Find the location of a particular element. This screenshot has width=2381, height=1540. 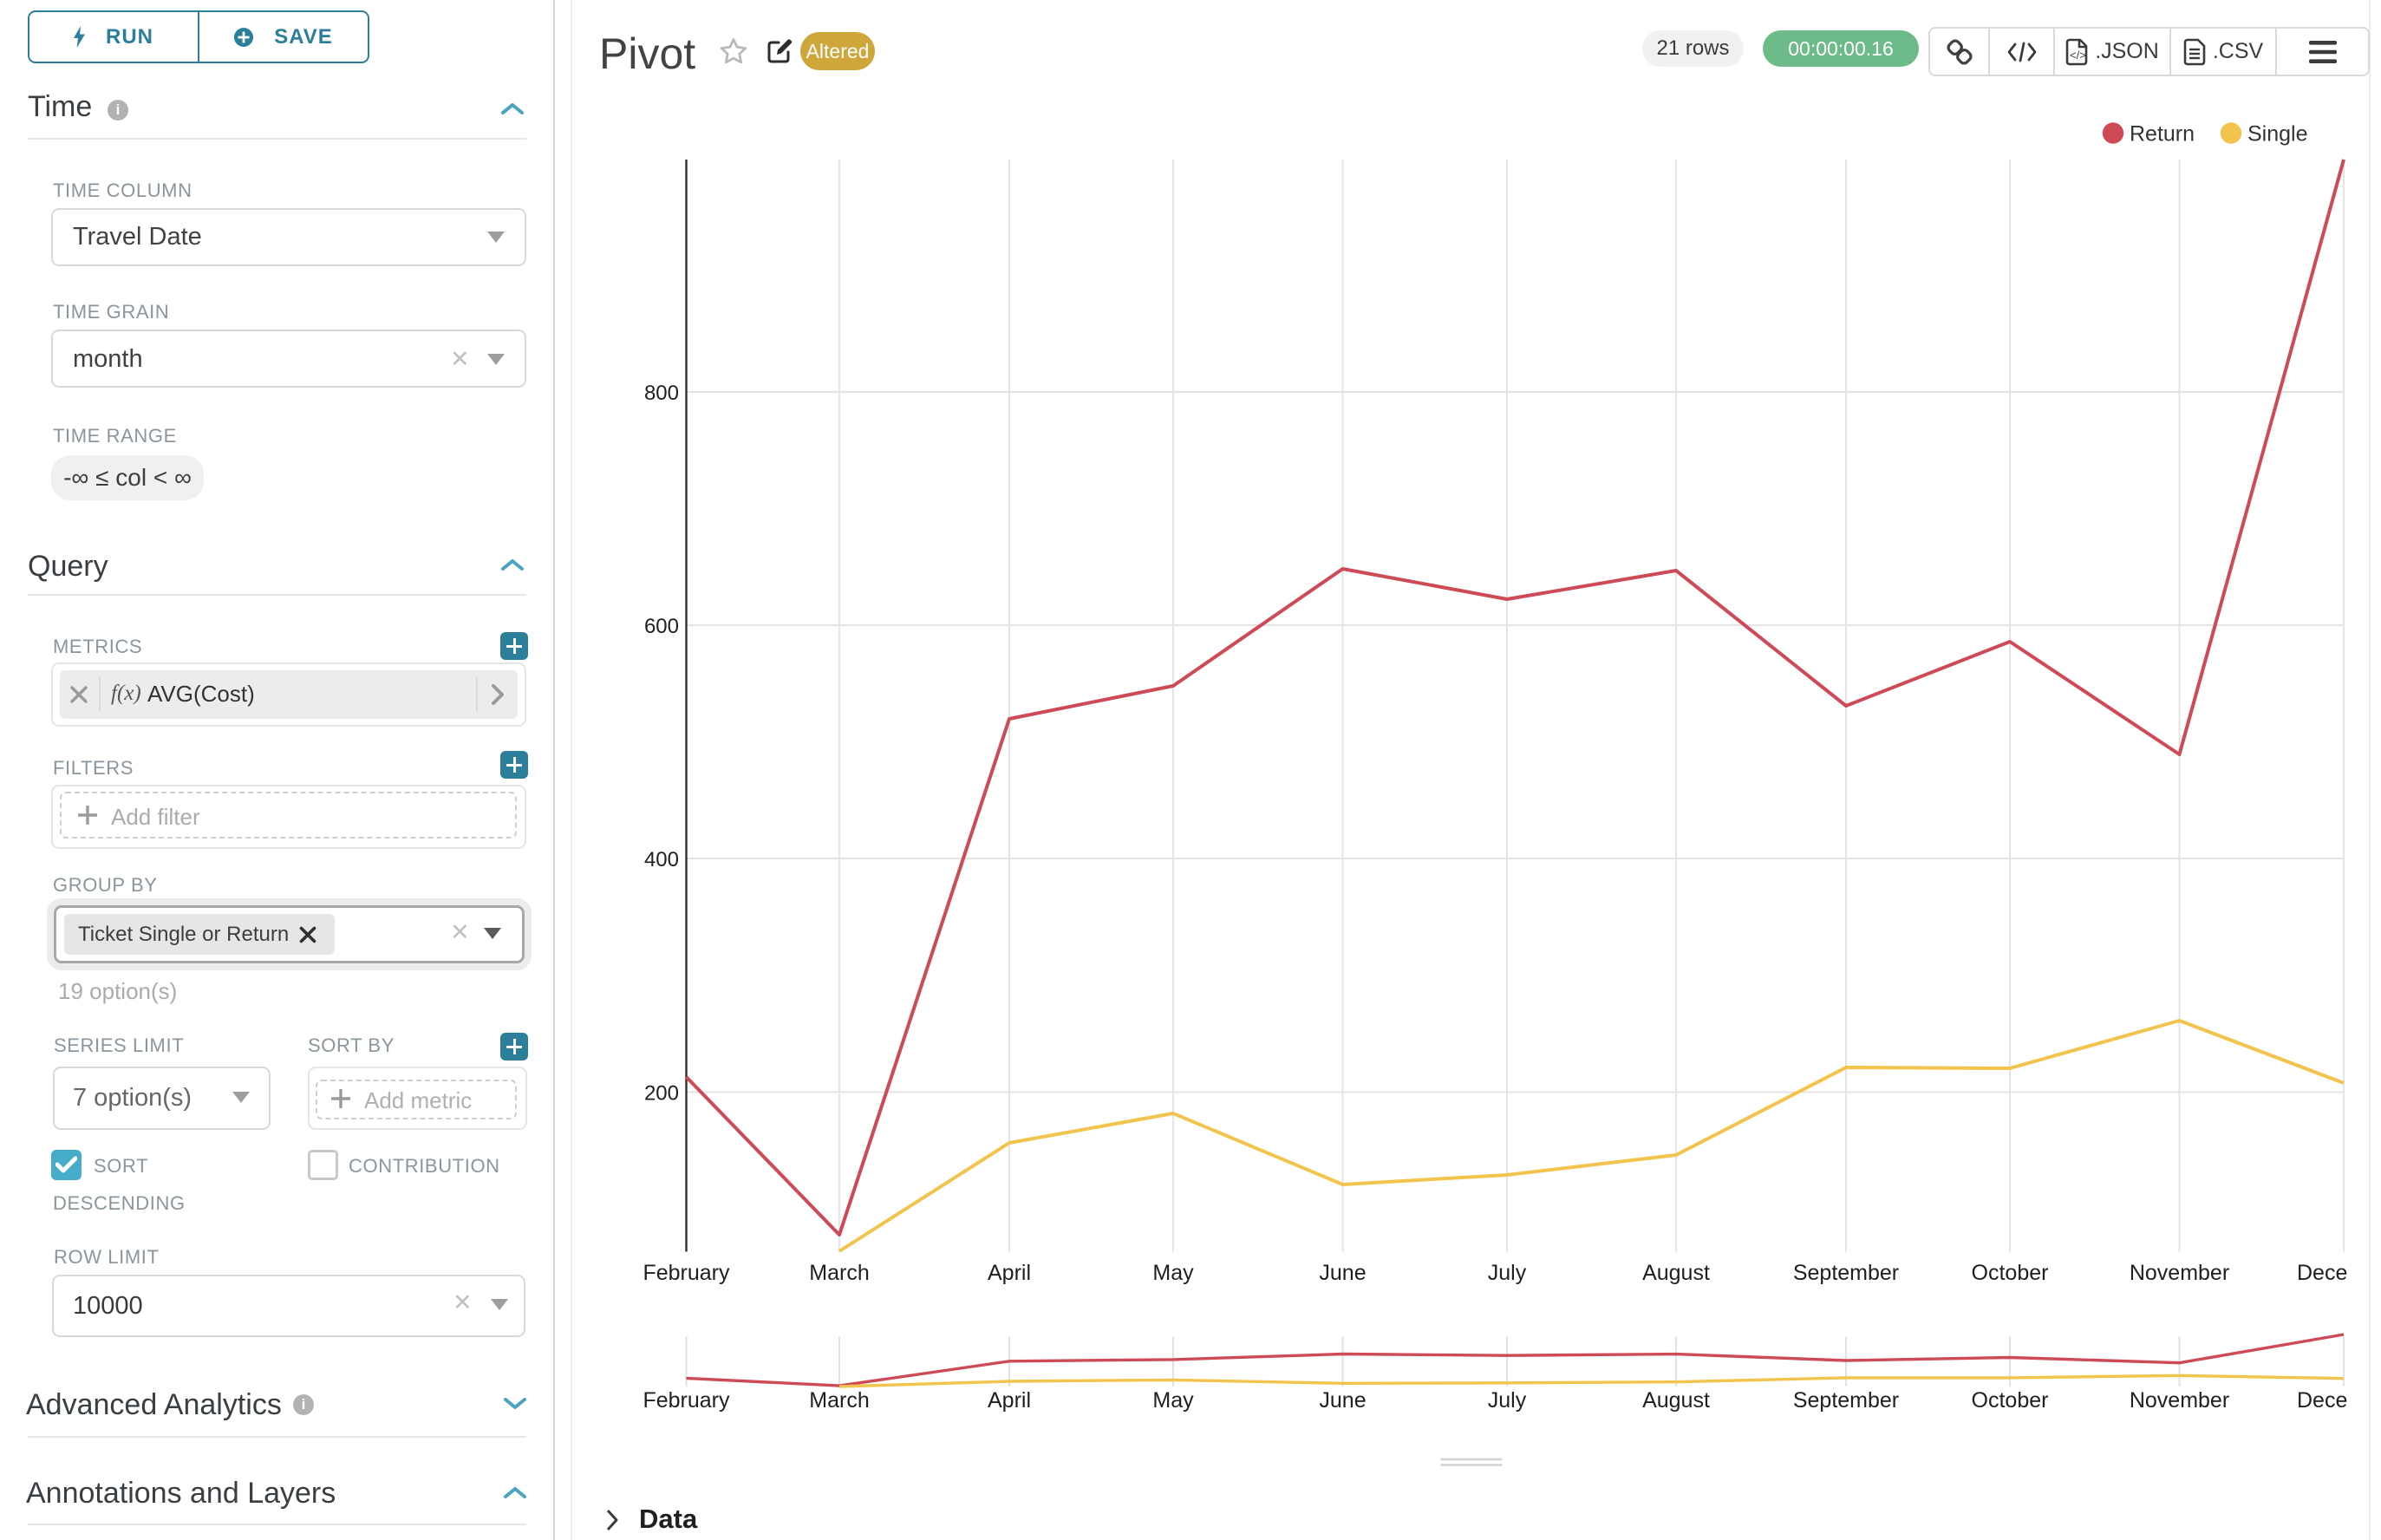

svg-text: Single is located at coordinates (2277, 134).